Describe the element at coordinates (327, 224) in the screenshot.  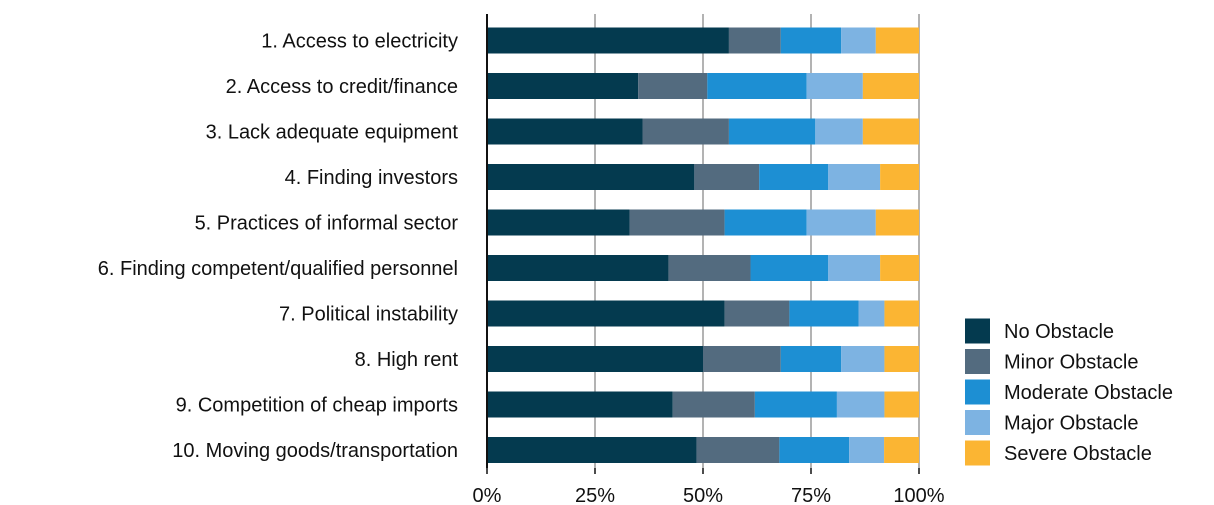
I see `category-label: 5. Practices of informal sector` at that location.